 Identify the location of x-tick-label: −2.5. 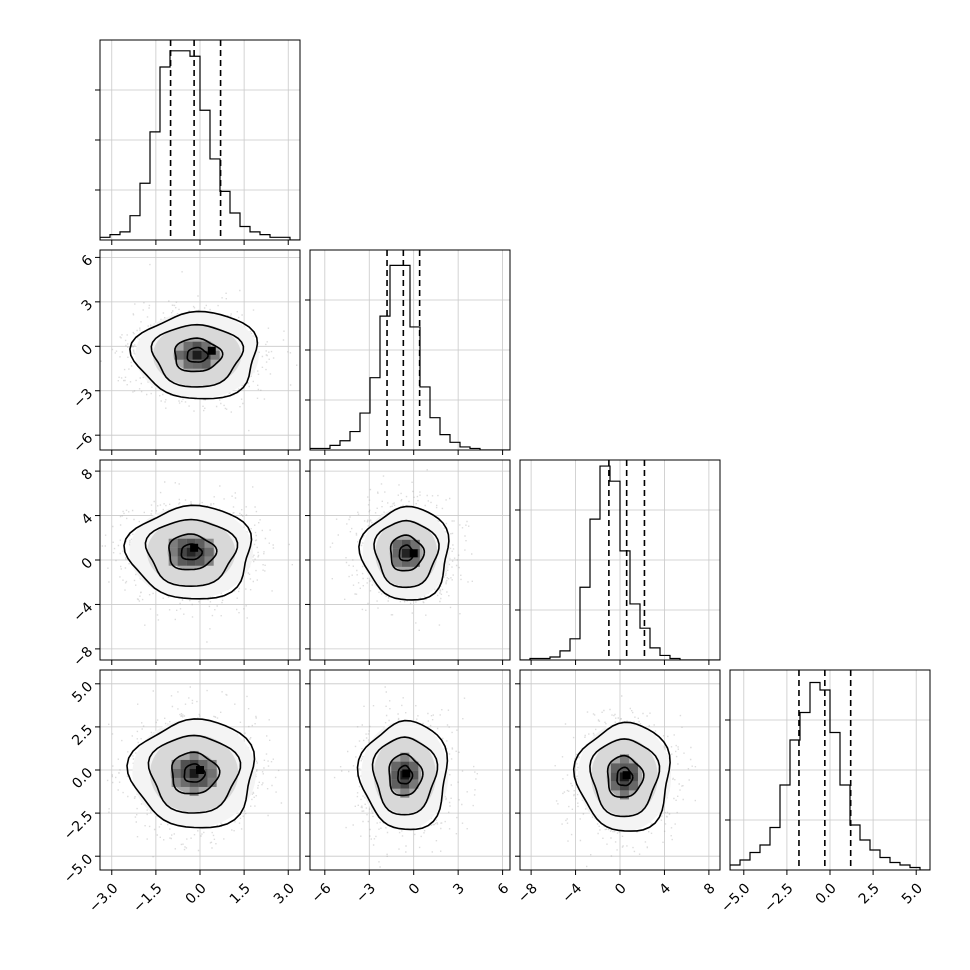
(778, 897).